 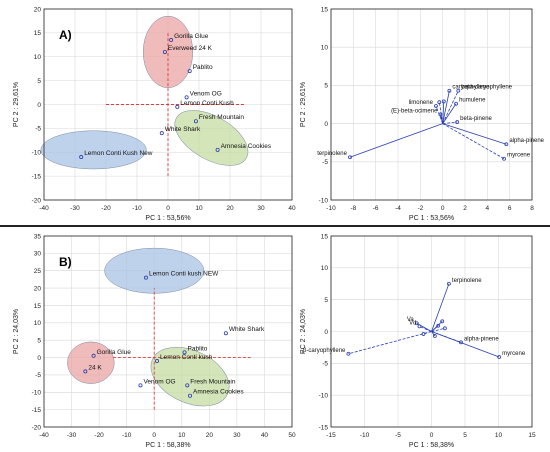 What do you see at coordinates (38, 375) in the screenshot?
I see `y-tick-label: -5` at bounding box center [38, 375].